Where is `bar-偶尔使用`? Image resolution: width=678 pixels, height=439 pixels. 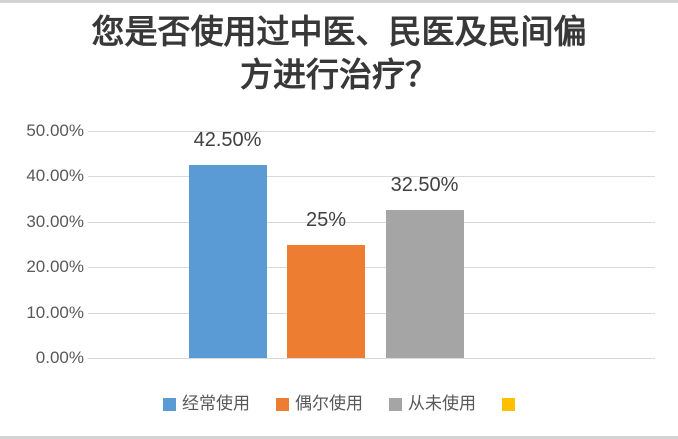
bar-偶尔使用 is located at coordinates (326, 301).